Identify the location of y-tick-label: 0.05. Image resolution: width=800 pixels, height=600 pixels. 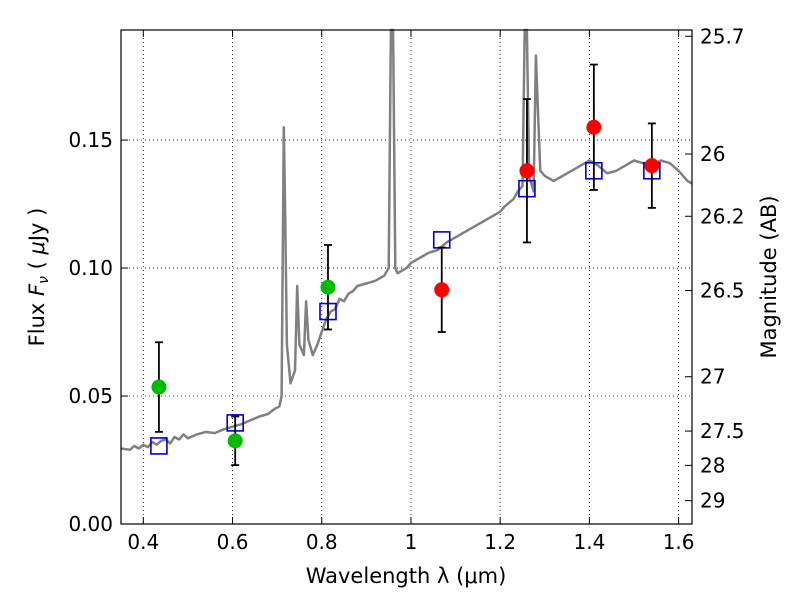
(90, 396).